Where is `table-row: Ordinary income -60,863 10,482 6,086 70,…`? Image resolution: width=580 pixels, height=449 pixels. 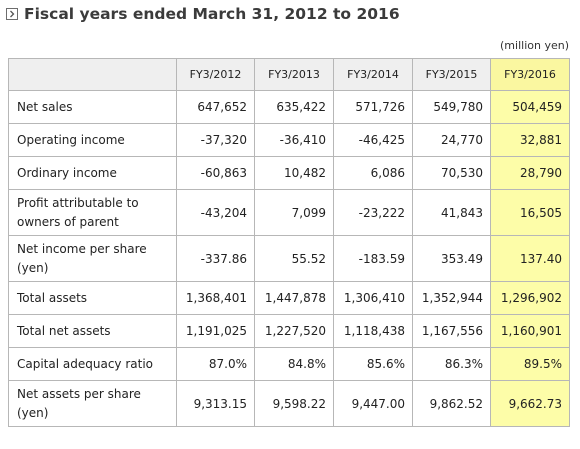 table-row: Ordinary income -60,863 10,482 6,086 70,… is located at coordinates (289, 173).